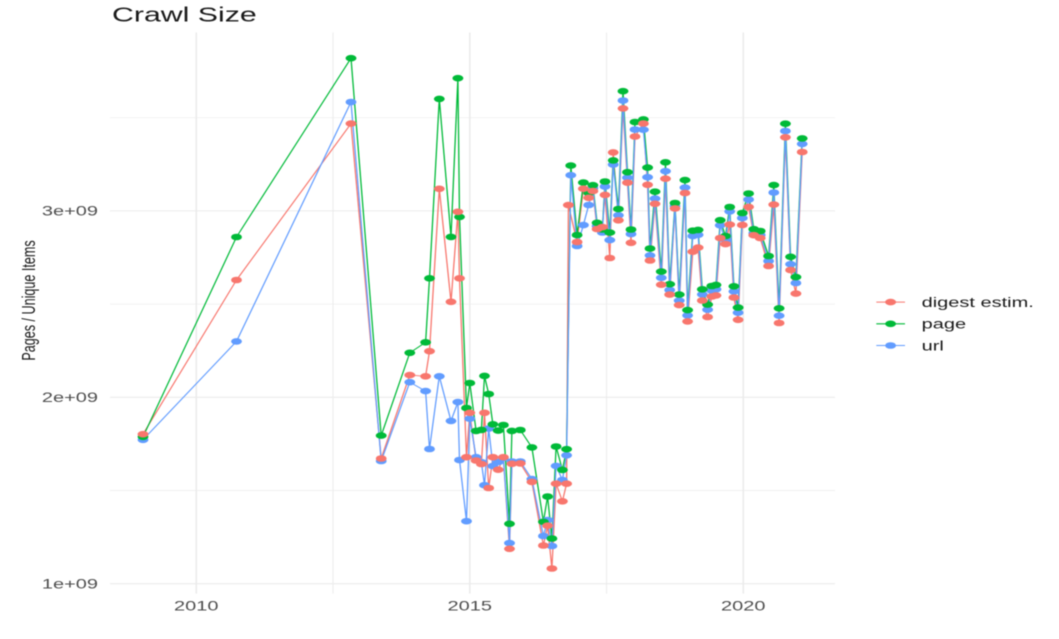  What do you see at coordinates (470, 606) in the screenshot?
I see `svg-text: 2015` at bounding box center [470, 606].